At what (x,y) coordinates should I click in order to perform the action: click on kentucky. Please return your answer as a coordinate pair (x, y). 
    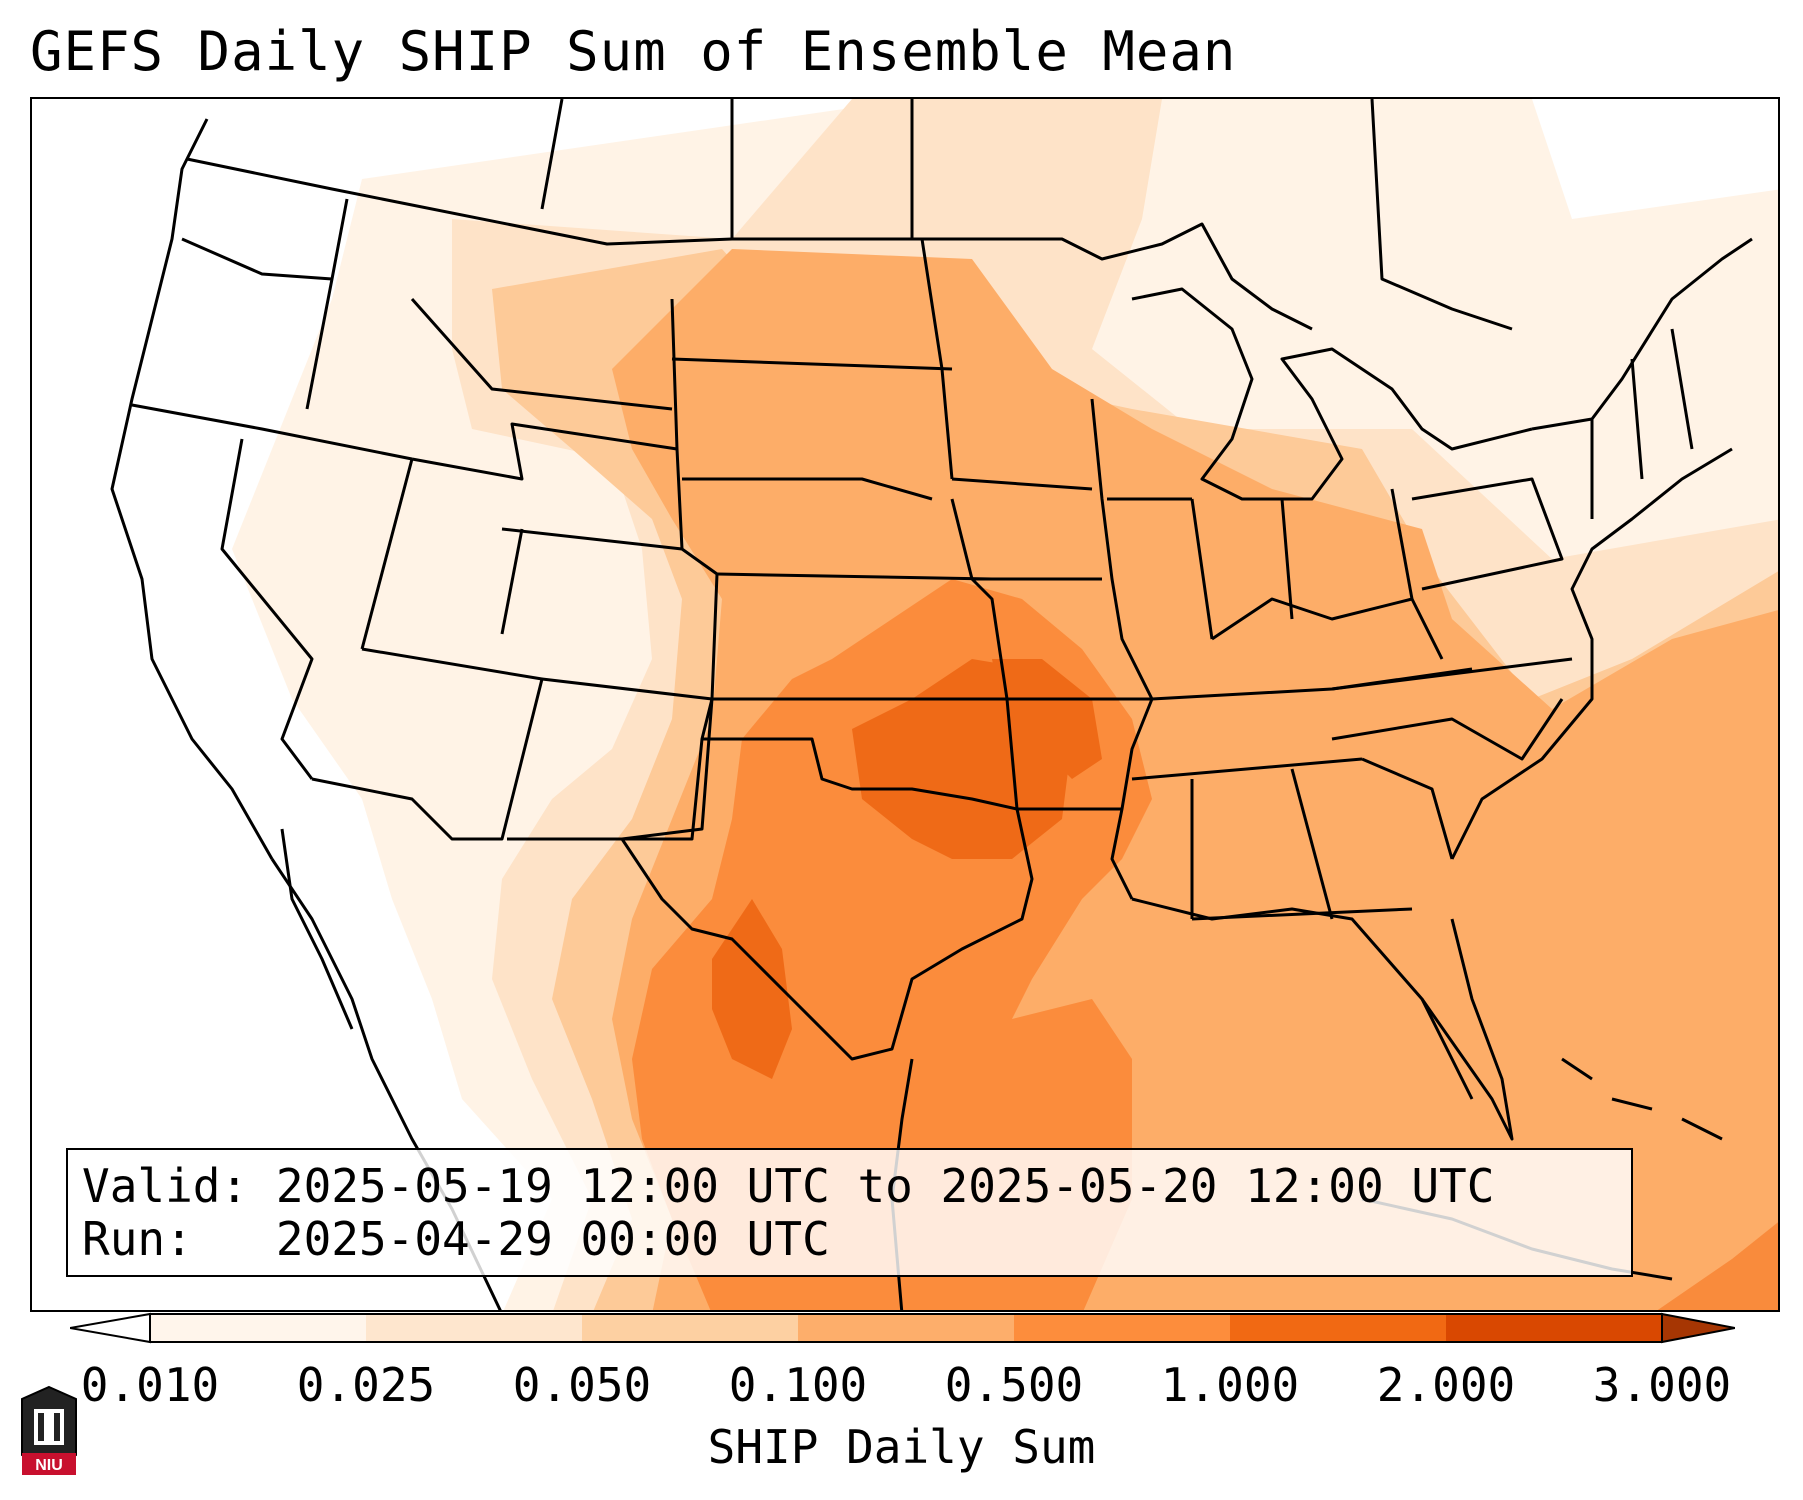
    Looking at the image, I should click on (1327, 628).